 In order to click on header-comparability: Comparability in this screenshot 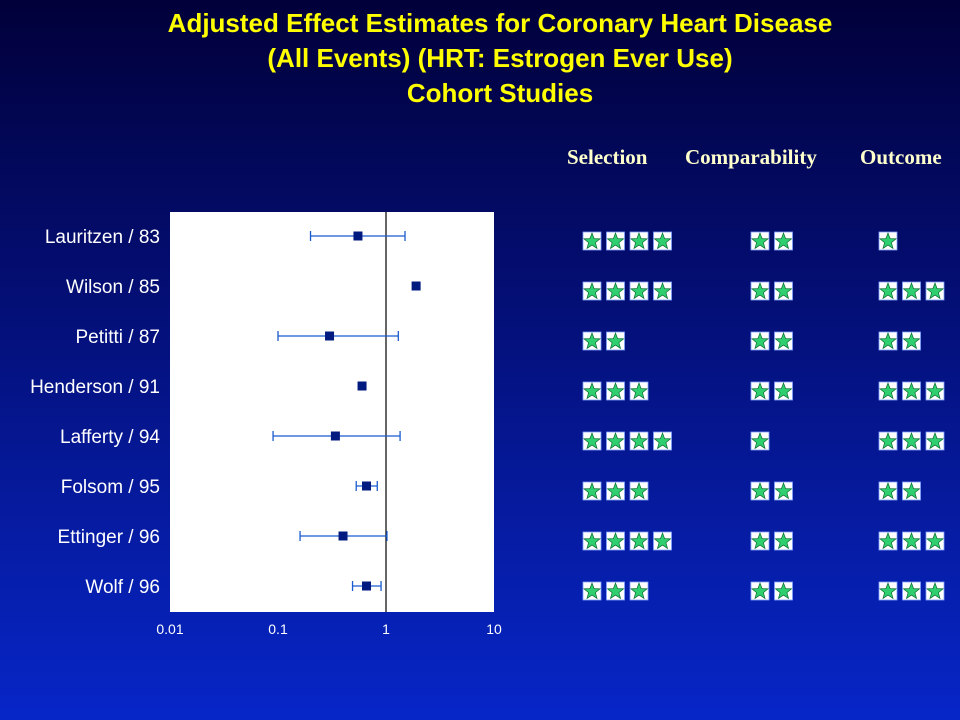, I will do `click(751, 157)`.